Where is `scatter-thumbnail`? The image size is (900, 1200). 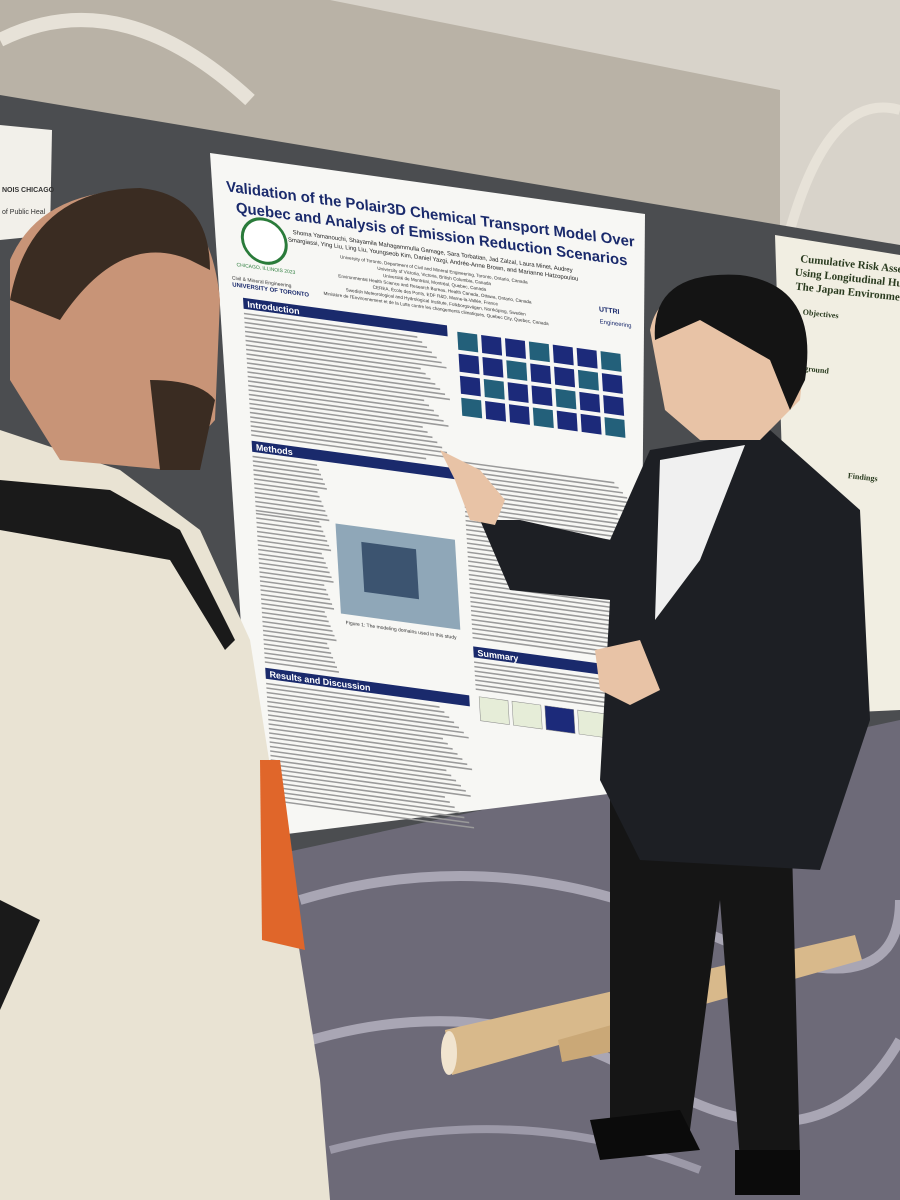 scatter-thumbnail is located at coordinates (527, 715).